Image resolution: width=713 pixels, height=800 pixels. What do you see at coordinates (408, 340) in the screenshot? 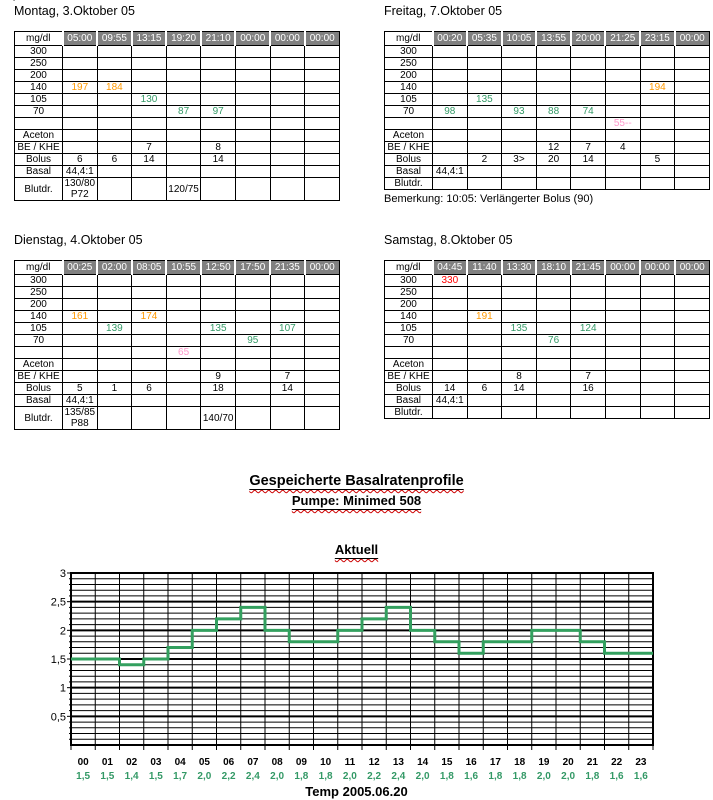
I see `row-label: 70` at bounding box center [408, 340].